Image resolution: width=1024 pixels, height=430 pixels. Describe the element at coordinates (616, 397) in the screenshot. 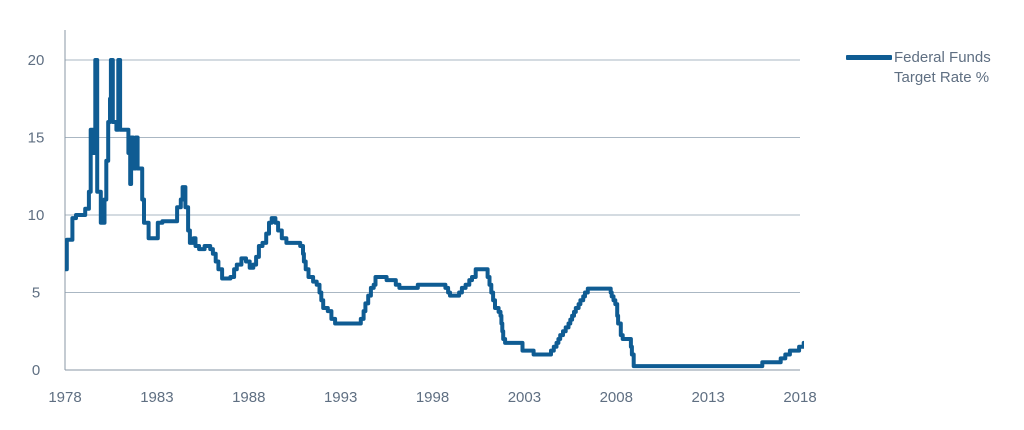

I see `x-tick-label-2008: 2008` at that location.